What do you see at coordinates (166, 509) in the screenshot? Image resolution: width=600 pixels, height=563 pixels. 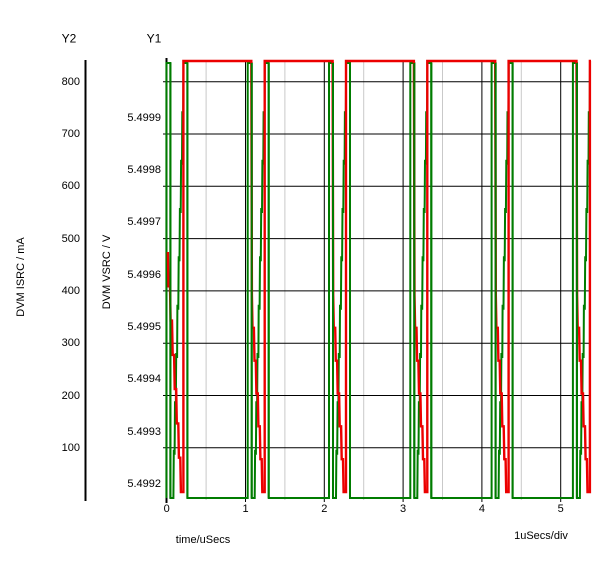 I see `x-tick-label: 0` at bounding box center [166, 509].